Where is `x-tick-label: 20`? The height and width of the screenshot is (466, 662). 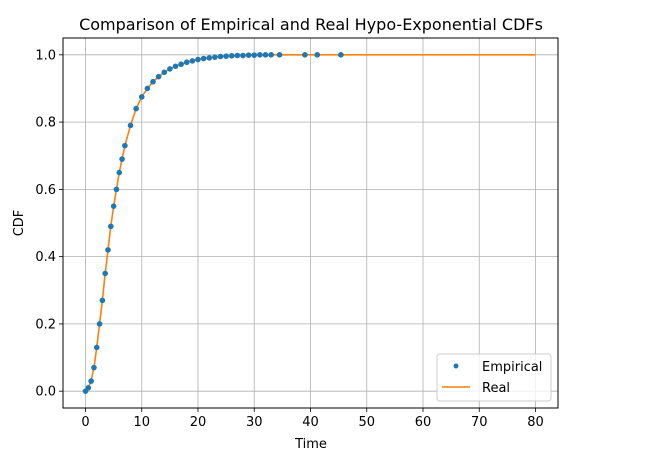
x-tick-label: 20 is located at coordinates (198, 422).